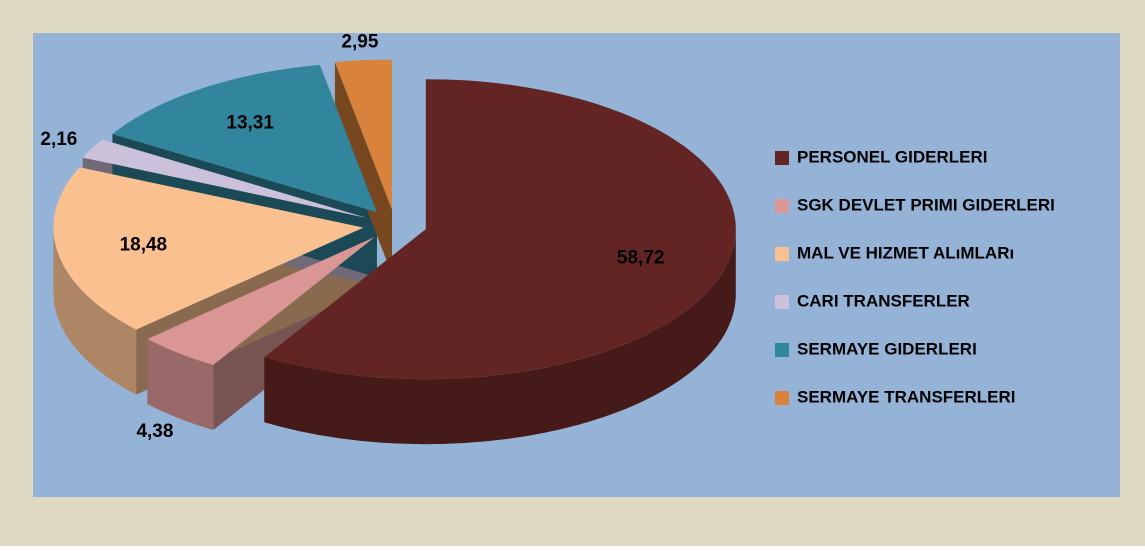  Describe the element at coordinates (926, 204) in the screenshot. I see `legend-label: SGK DEVLET PRIMI GIDERLERI` at that location.